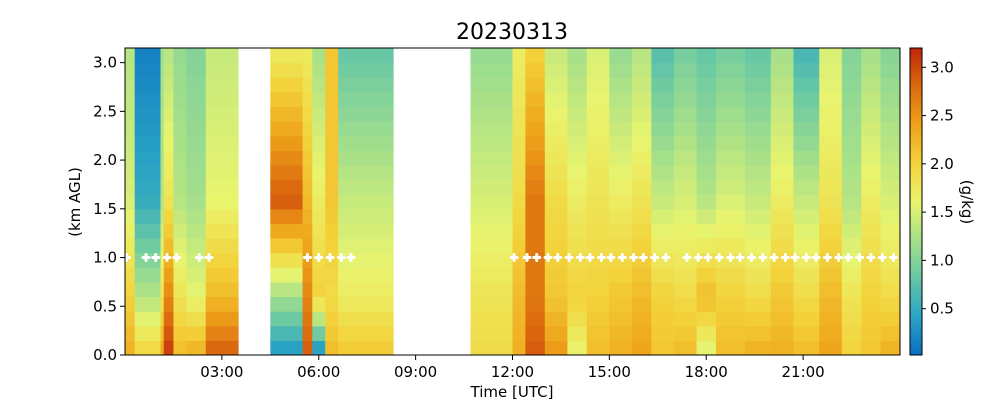 This screenshot has height=404, width=1000. What do you see at coordinates (512, 391) in the screenshot?
I see `x-axis-label: Time [UTC]` at bounding box center [512, 391].